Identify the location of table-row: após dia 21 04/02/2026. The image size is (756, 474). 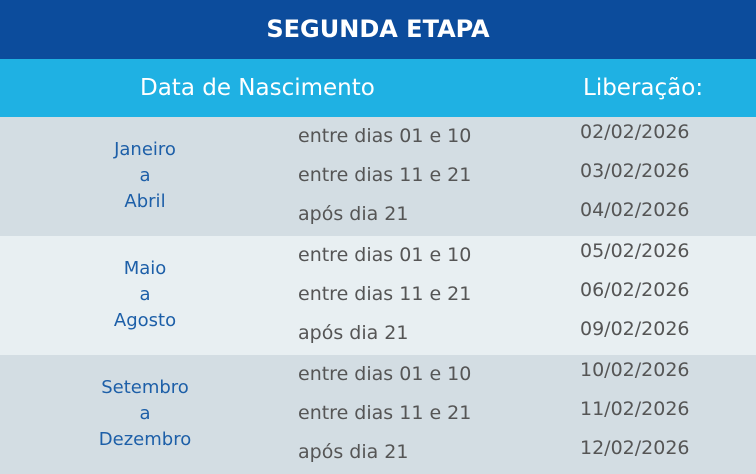
(378, 215).